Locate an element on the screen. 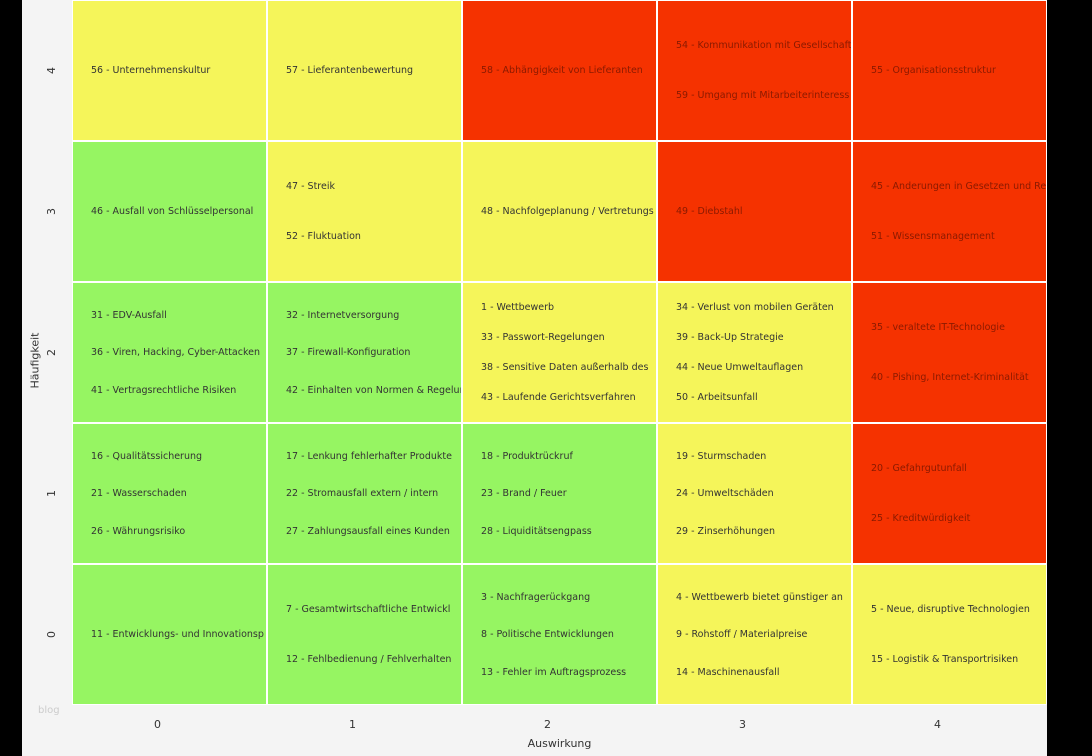 The image size is (1092, 756). y-tick-label: 2 is located at coordinates (51, 352).